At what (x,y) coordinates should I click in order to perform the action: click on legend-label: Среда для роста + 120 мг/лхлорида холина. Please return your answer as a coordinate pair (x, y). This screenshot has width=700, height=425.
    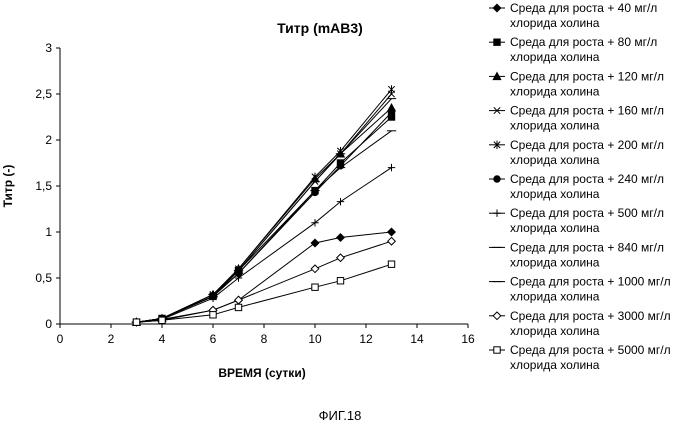
    Looking at the image, I should click on (587, 83).